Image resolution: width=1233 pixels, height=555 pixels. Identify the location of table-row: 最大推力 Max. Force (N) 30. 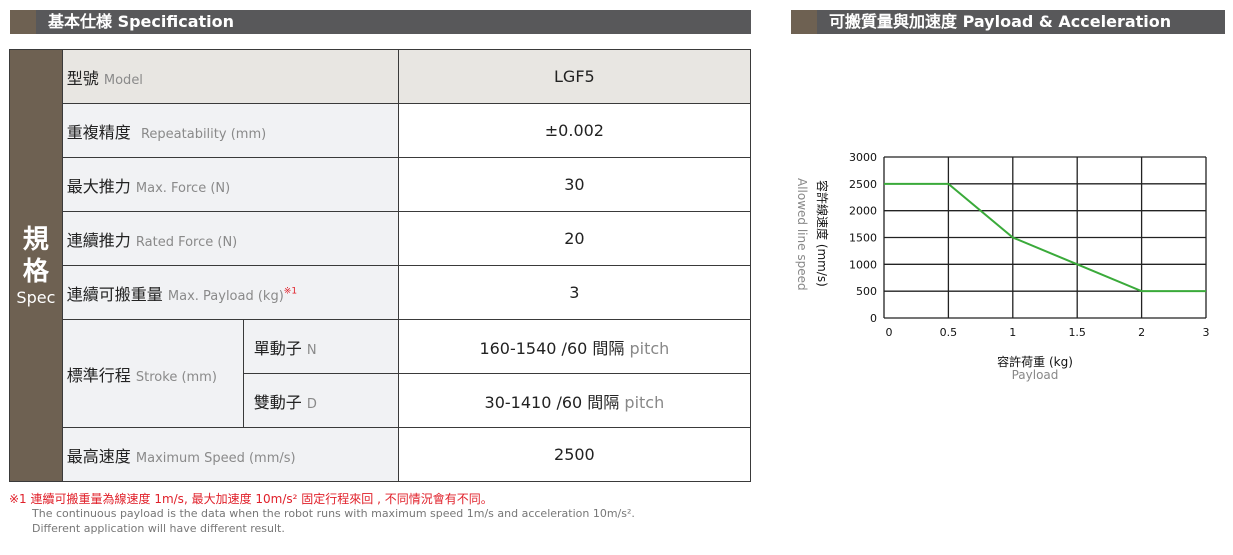
(381, 184).